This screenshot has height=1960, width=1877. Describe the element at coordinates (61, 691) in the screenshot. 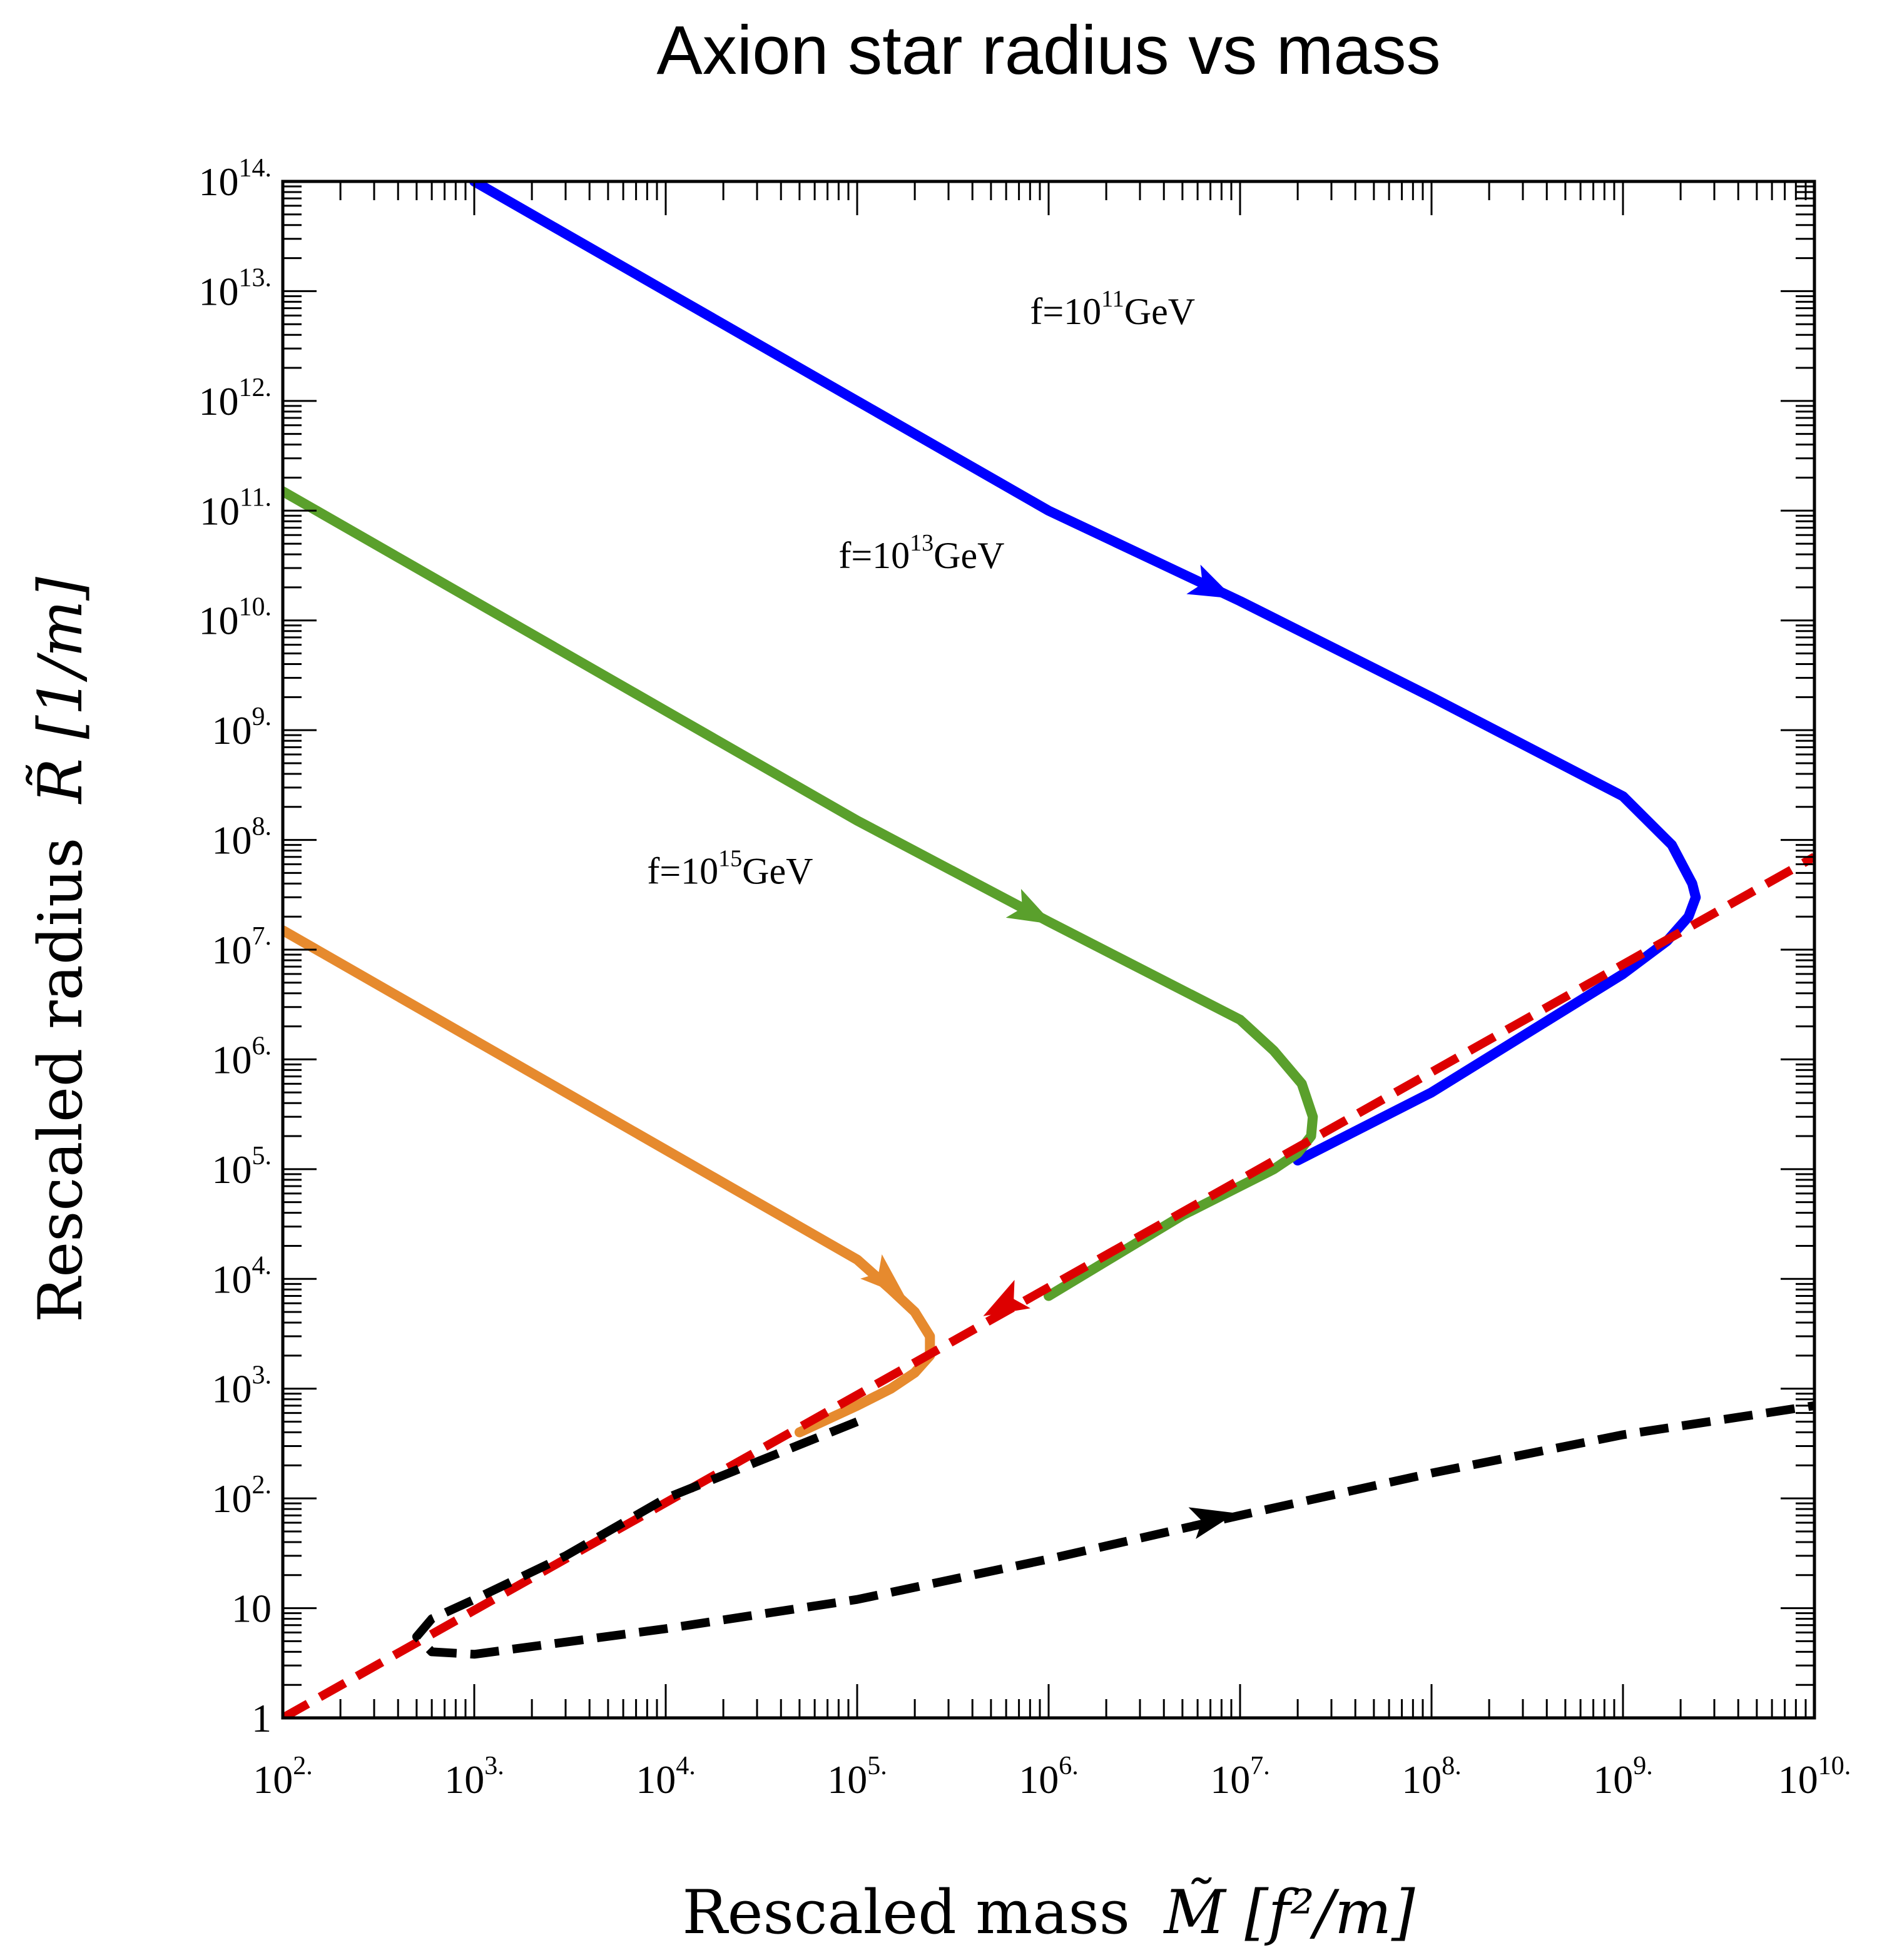

I see `y-axis-label-math: R̃ [1/m]` at that location.